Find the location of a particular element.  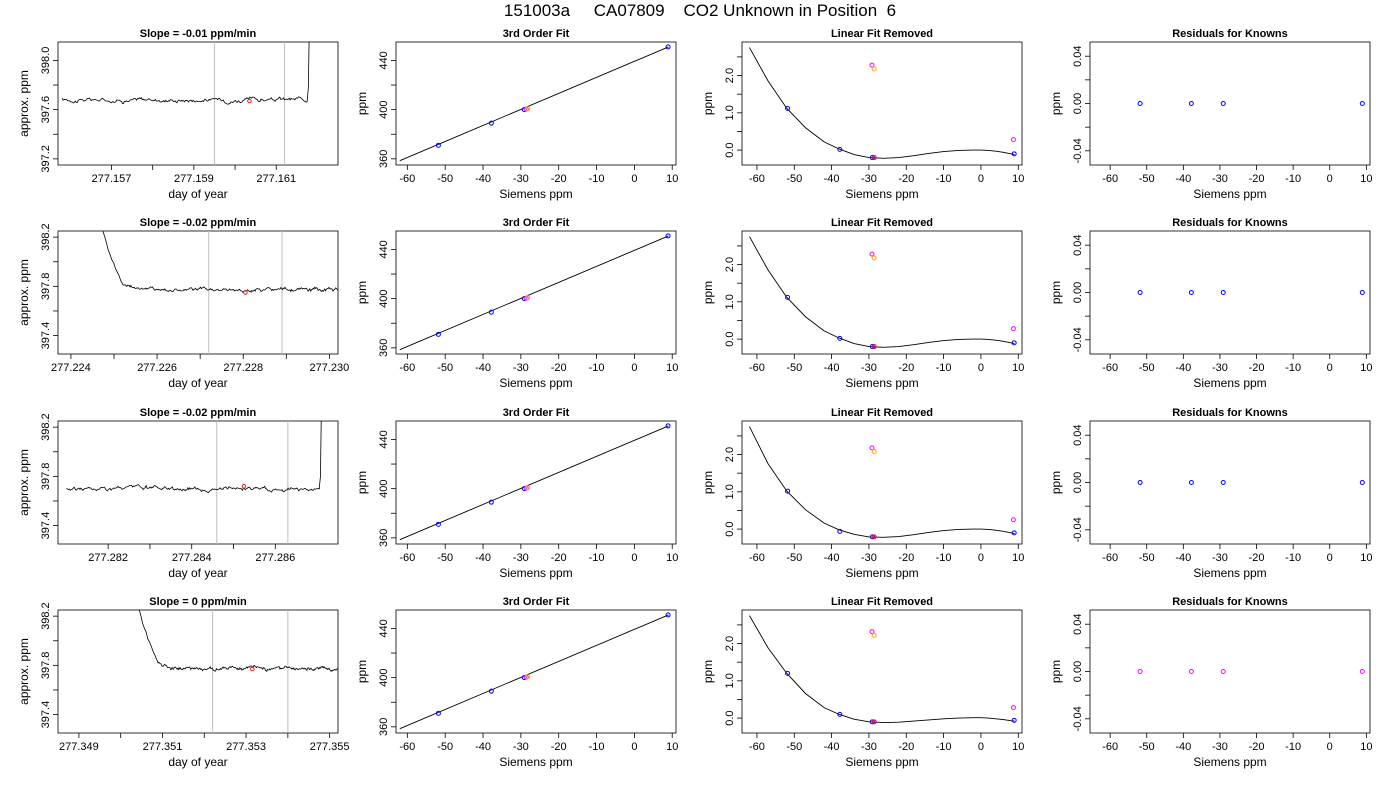

y-tick-label: 397.4 is located at coordinates (46, 715).